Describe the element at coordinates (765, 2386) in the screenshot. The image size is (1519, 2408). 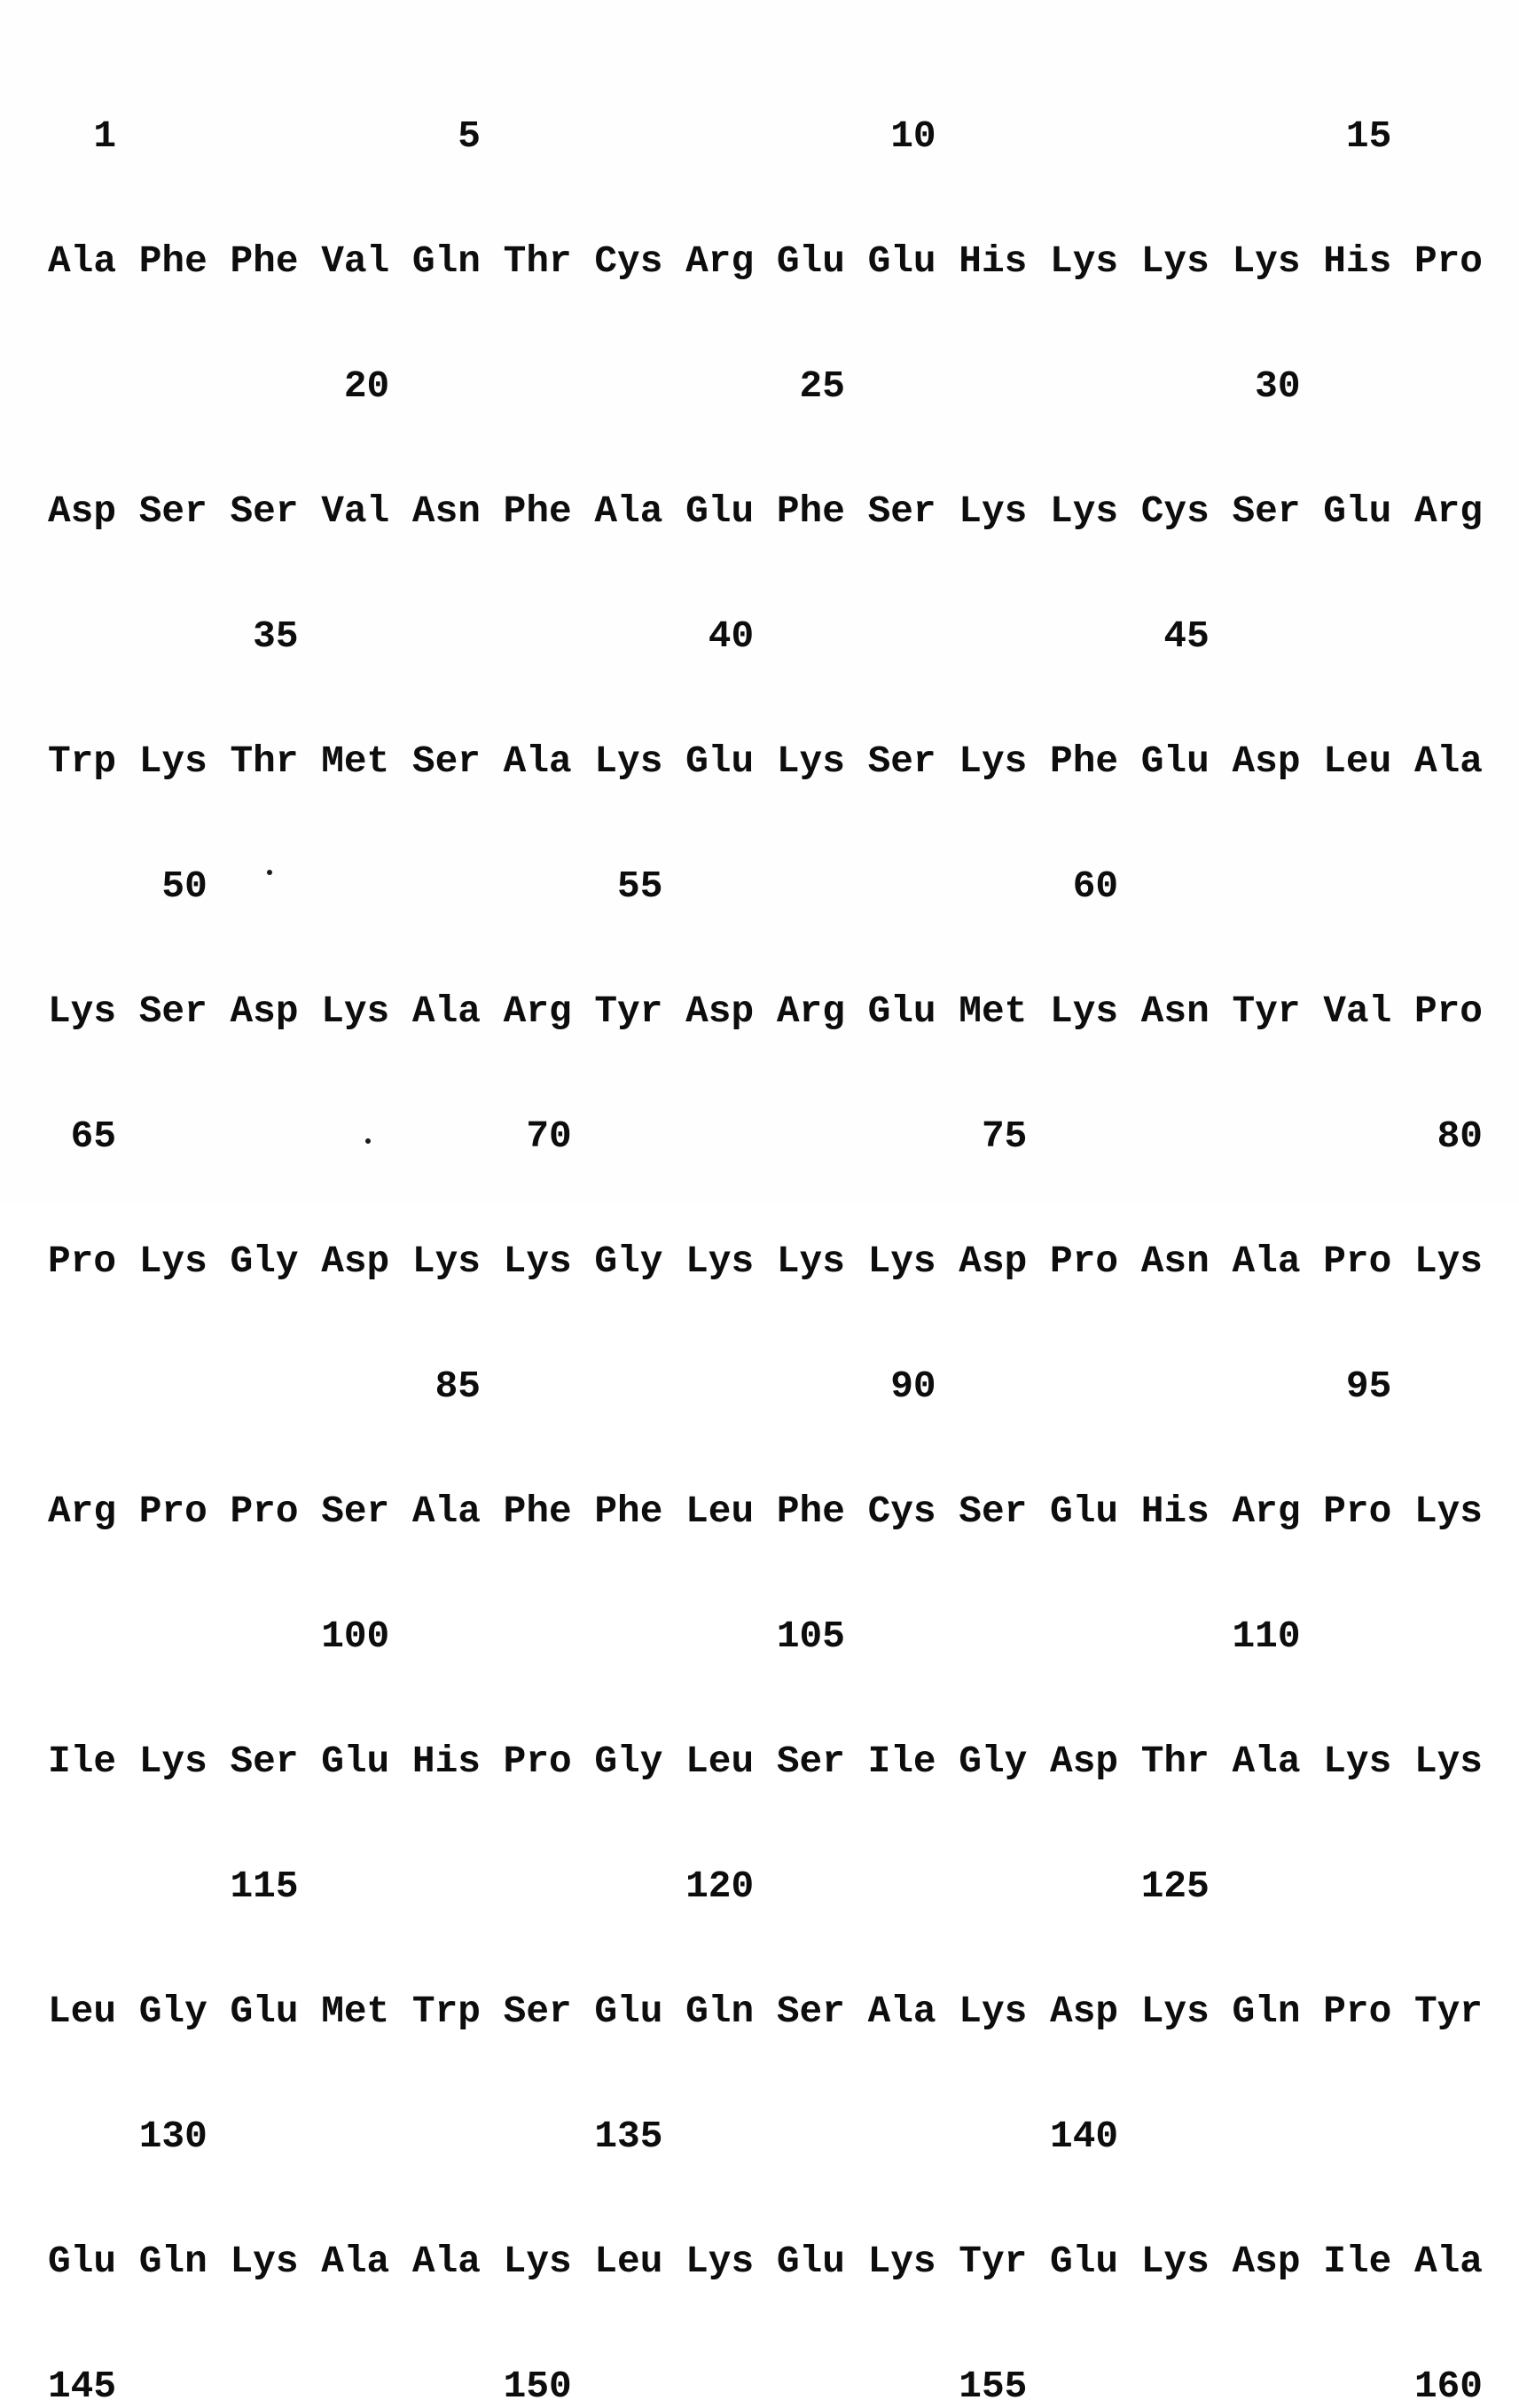
I see `position-numbers-row: 145 150 155 160` at that location.